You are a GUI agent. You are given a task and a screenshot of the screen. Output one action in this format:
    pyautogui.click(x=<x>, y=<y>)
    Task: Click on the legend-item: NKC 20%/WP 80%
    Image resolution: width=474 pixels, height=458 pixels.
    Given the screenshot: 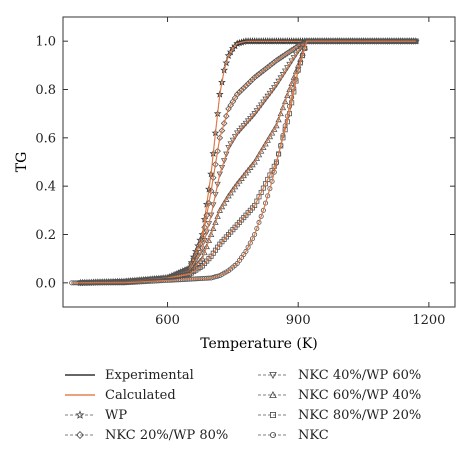 What is the action you would take?
    pyautogui.click(x=145, y=435)
    